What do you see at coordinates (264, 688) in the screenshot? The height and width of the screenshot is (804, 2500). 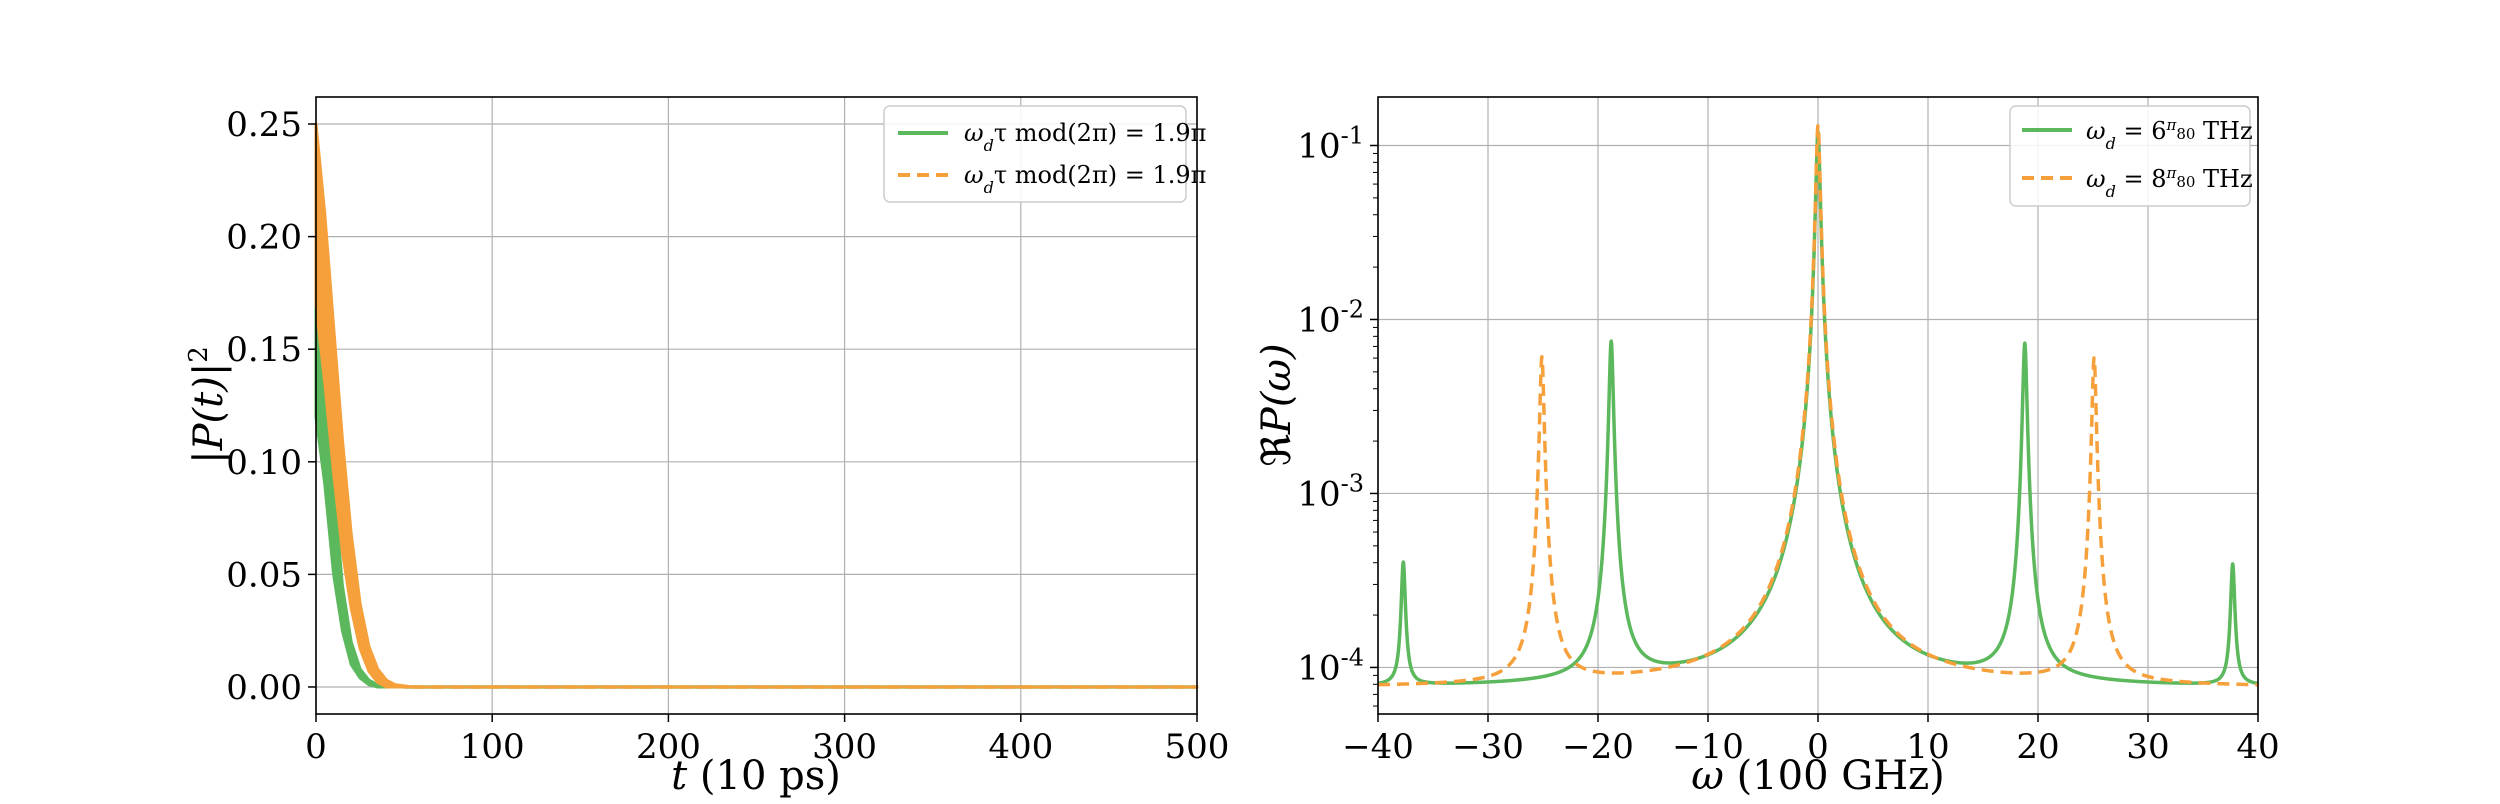 I see `left-ytick-label-0: 0.00` at bounding box center [264, 688].